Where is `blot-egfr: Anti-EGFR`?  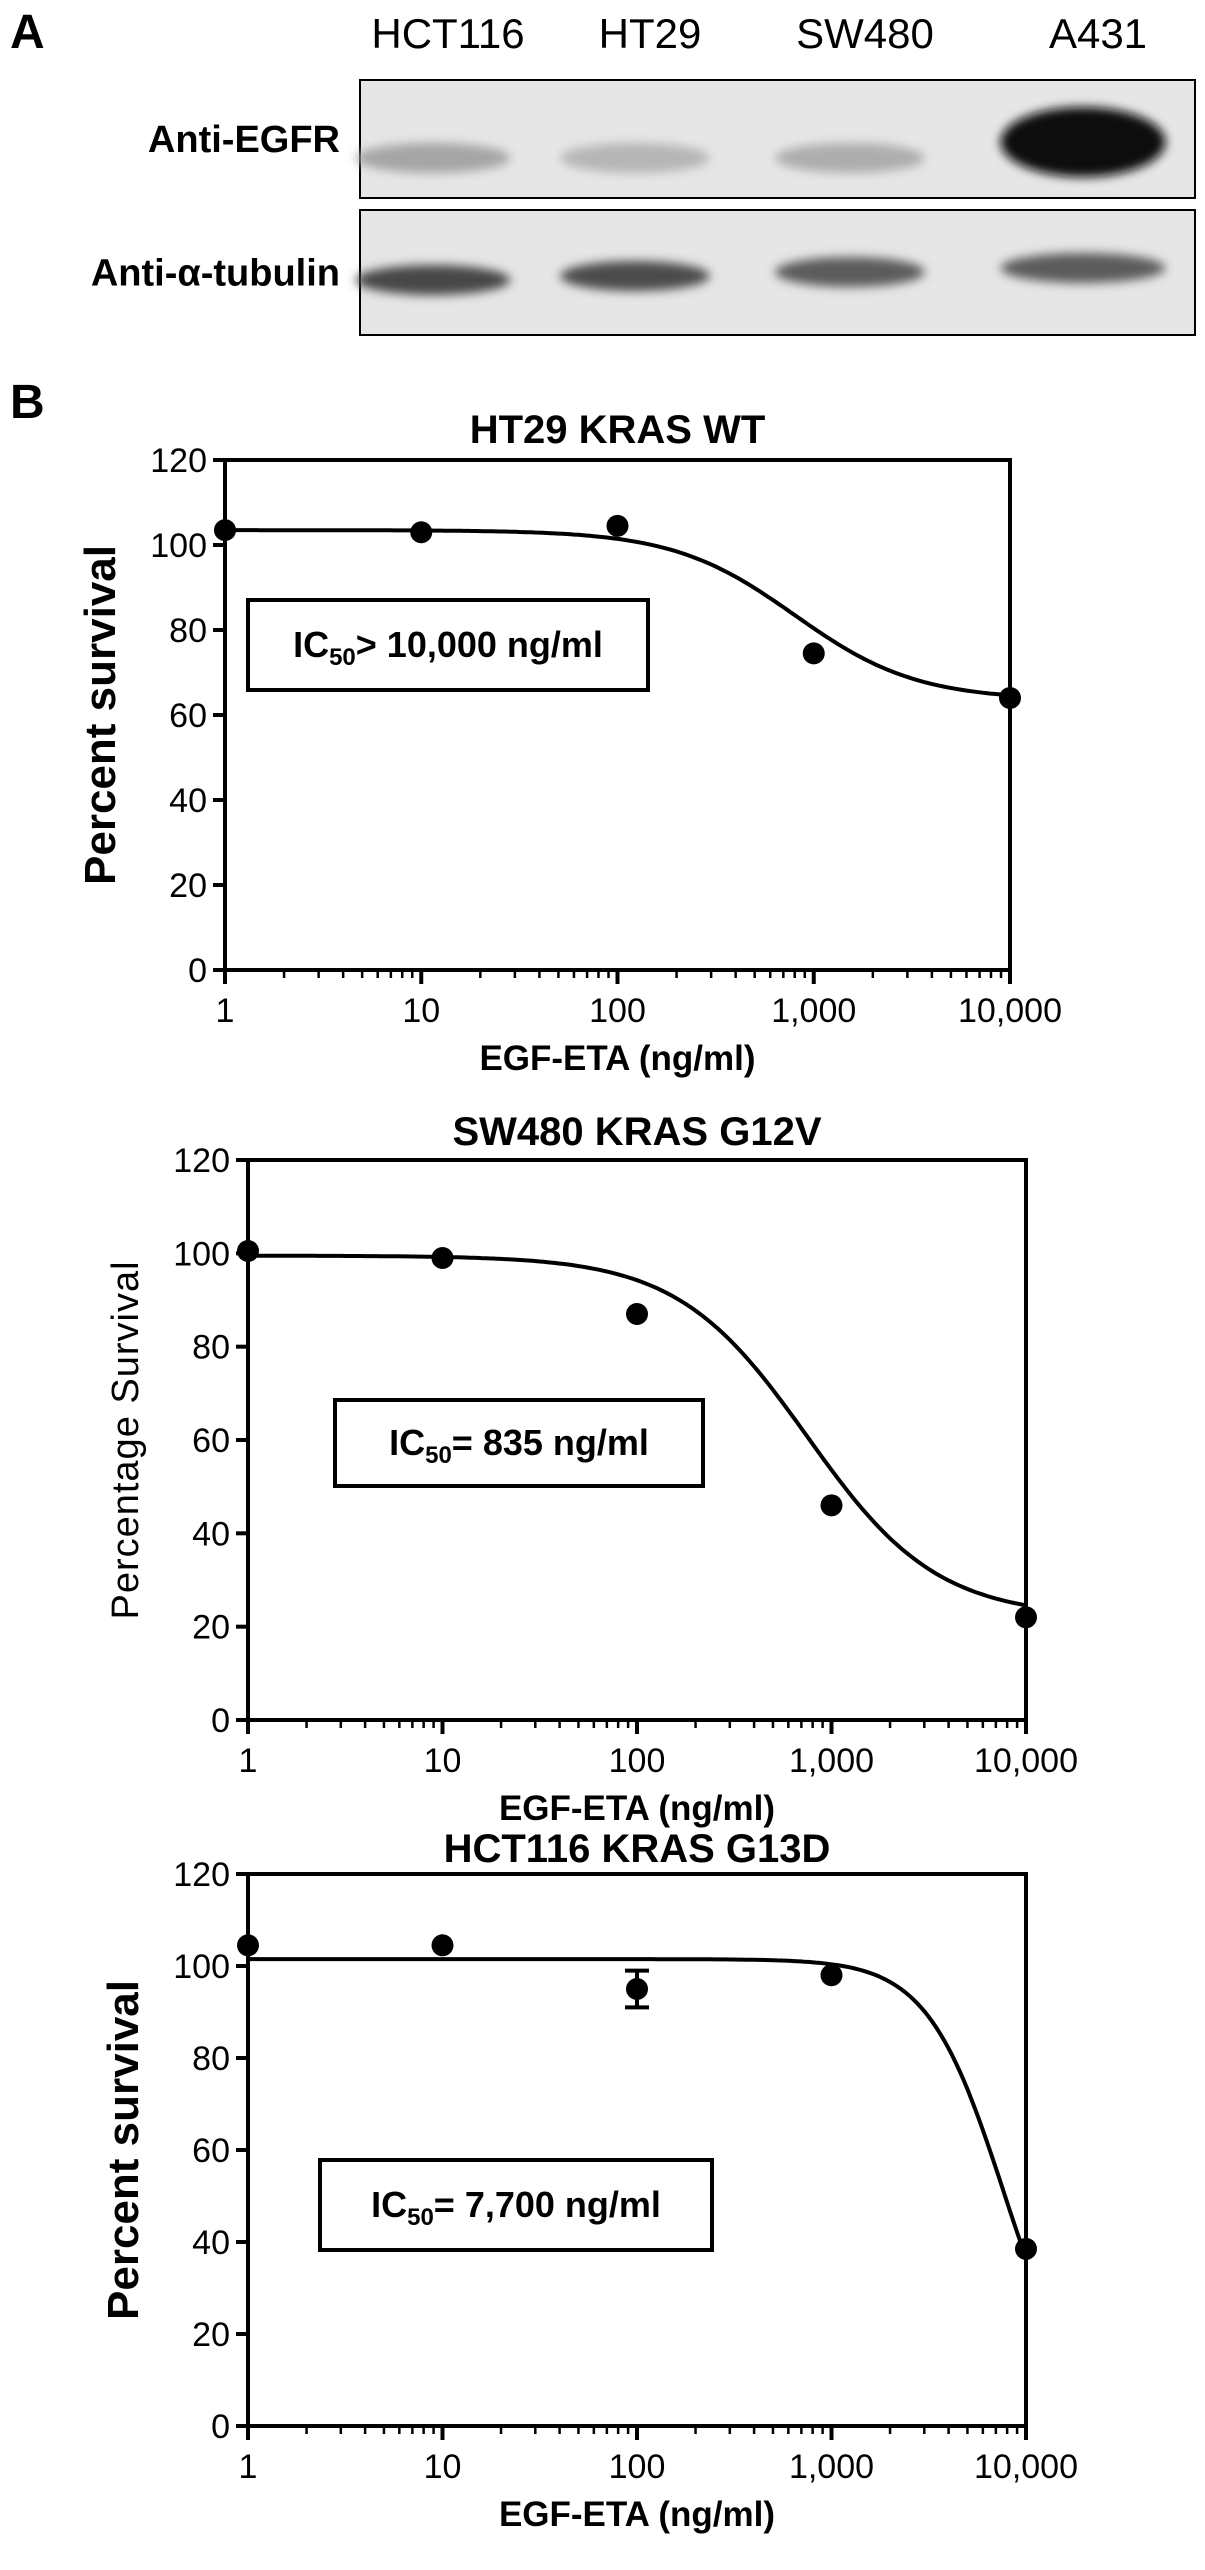 blot-egfr: Anti-EGFR is located at coordinates (672, 139).